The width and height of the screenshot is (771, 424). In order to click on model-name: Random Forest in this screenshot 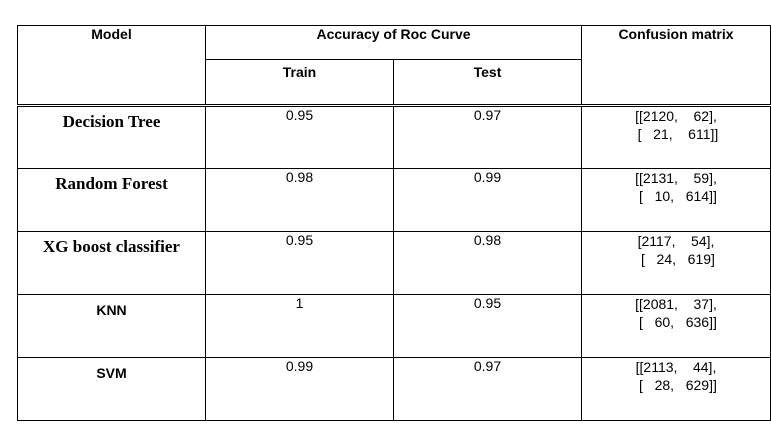, I will do `click(111, 200)`.